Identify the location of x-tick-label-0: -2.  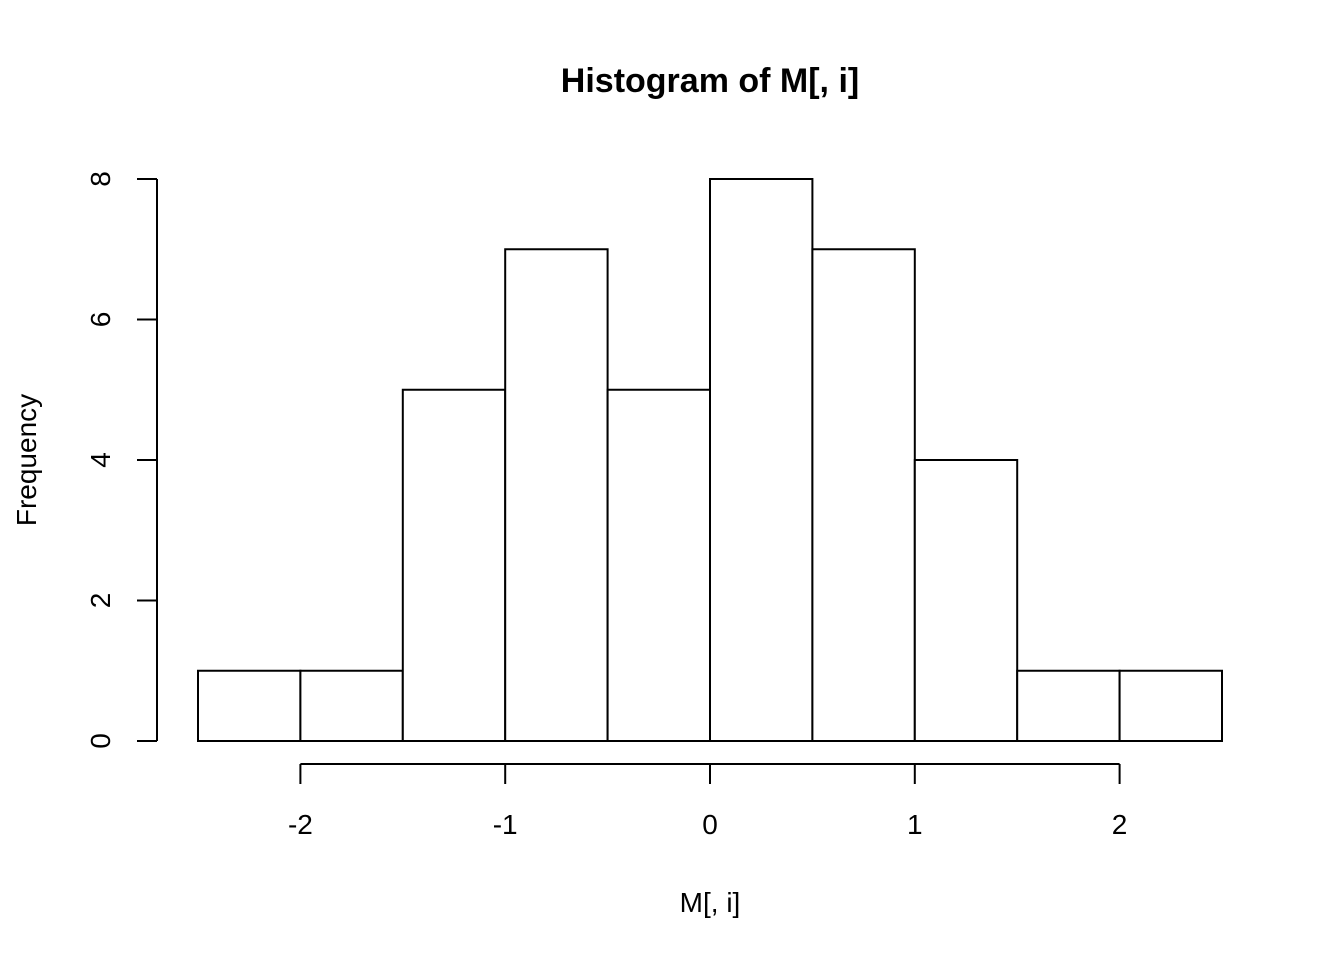
(300, 824).